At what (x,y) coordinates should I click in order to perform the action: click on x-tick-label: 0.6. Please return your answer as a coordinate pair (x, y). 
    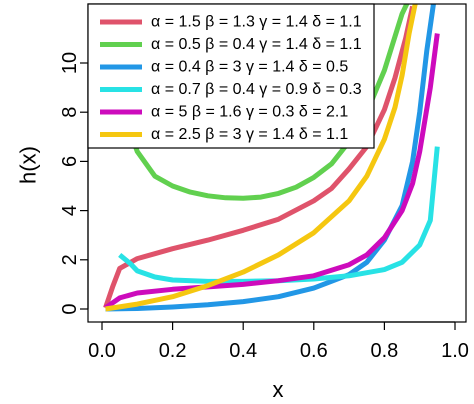
    Looking at the image, I should click on (314, 351).